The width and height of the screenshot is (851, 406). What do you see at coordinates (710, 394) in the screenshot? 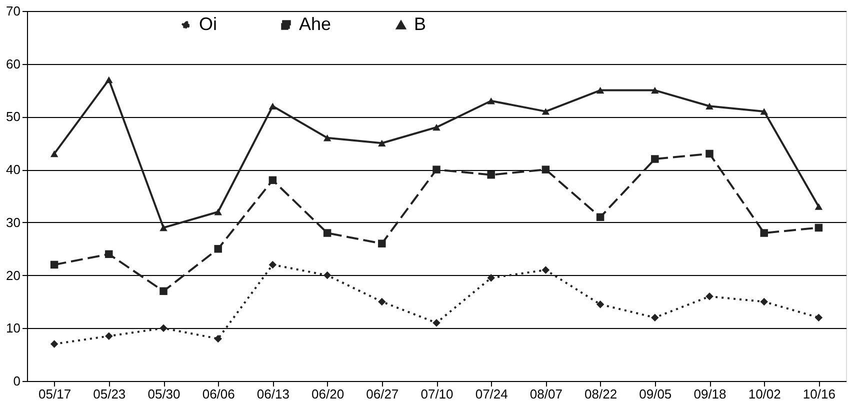
I see `x-tick-label: 09/18` at bounding box center [710, 394].